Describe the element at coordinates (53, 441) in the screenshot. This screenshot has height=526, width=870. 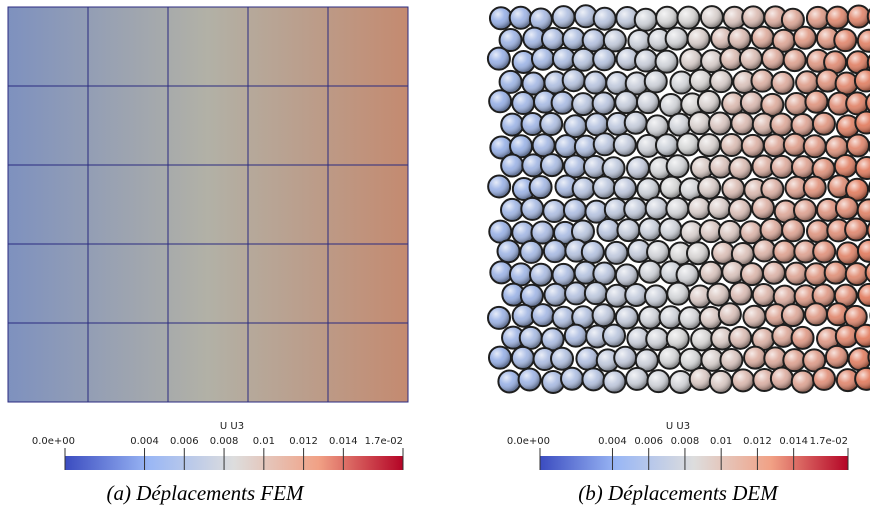
I see `colorbar-tick-label: 0.0e+00` at that location.